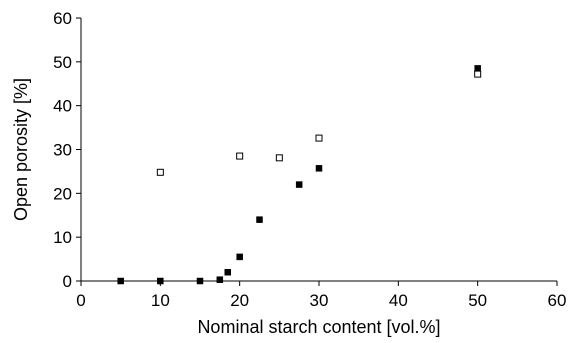 The image size is (570, 343). What do you see at coordinates (62, 18) in the screenshot?
I see `y-tick-label: 60` at bounding box center [62, 18].